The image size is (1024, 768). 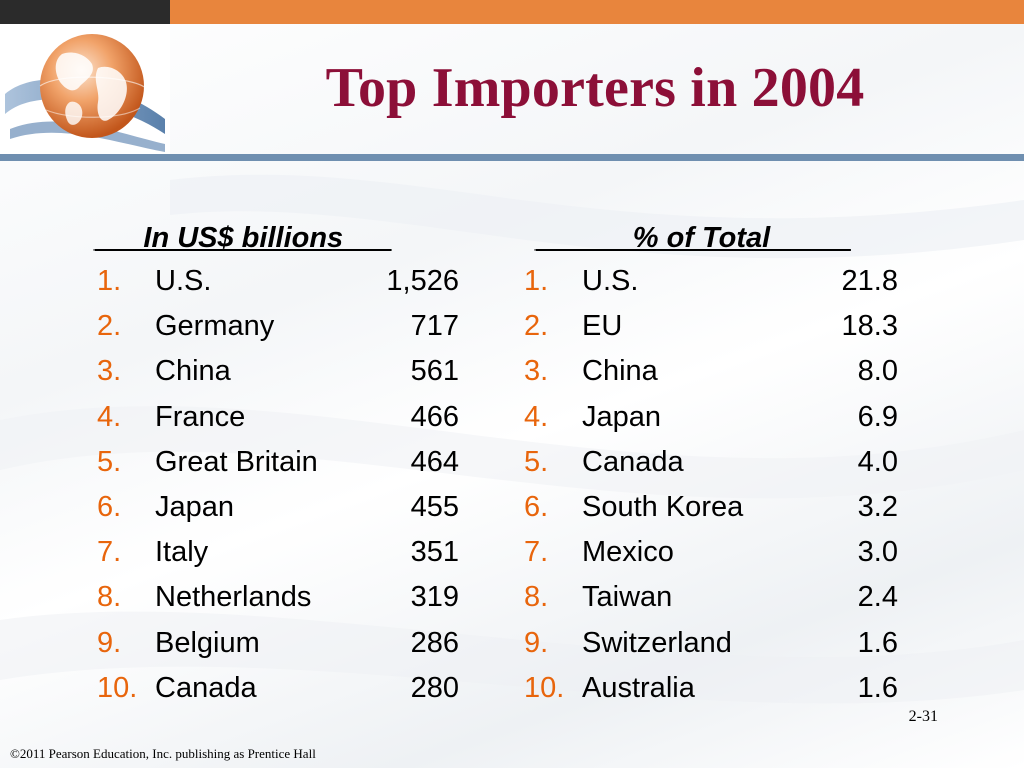 I want to click on list-item: 8. Netherlands 319, so click(x=287, y=597).